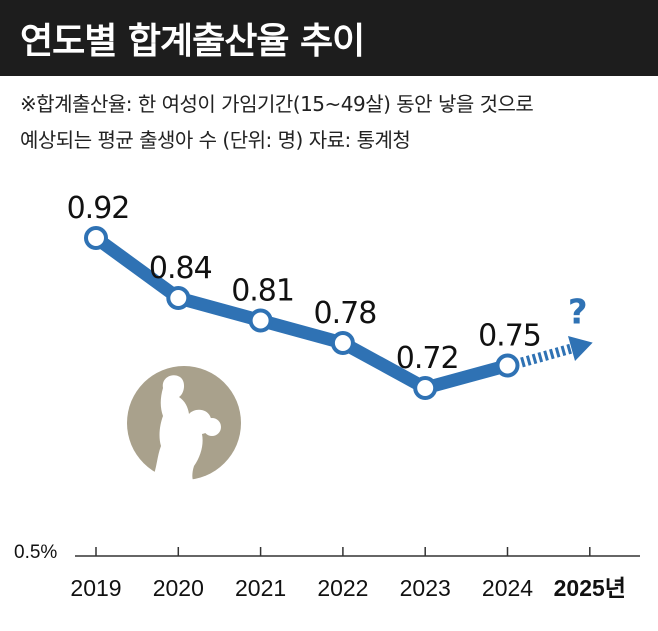 Image resolution: width=658 pixels, height=631 pixels. I want to click on chart-title-bar: 연도별 합계출산율 추이, so click(329, 38).